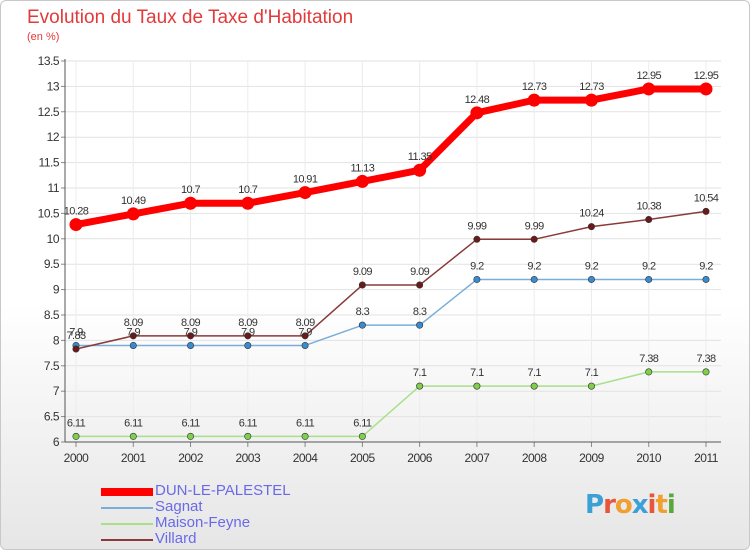 The height and width of the screenshot is (550, 750). Describe the element at coordinates (76, 212) in the screenshot. I see `data-label: 10.28` at that location.